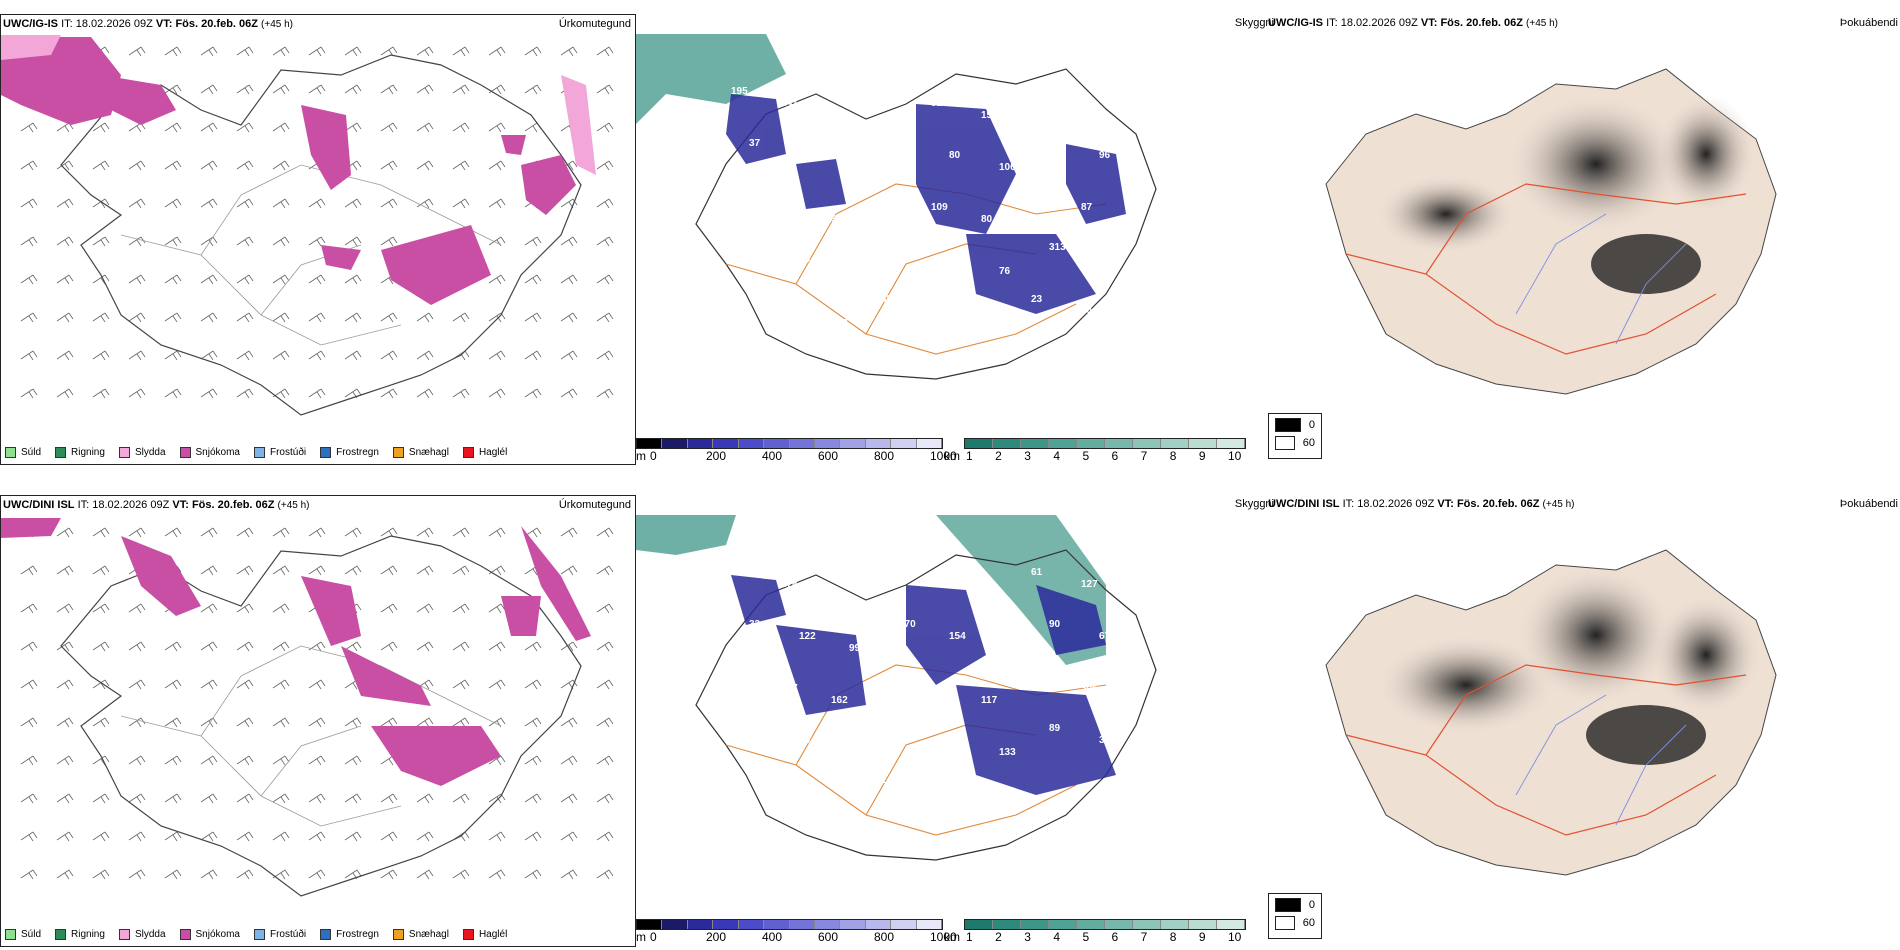  Describe the element at coordinates (857, 752) in the screenshot. I see `visibility-label: 443` at that location.